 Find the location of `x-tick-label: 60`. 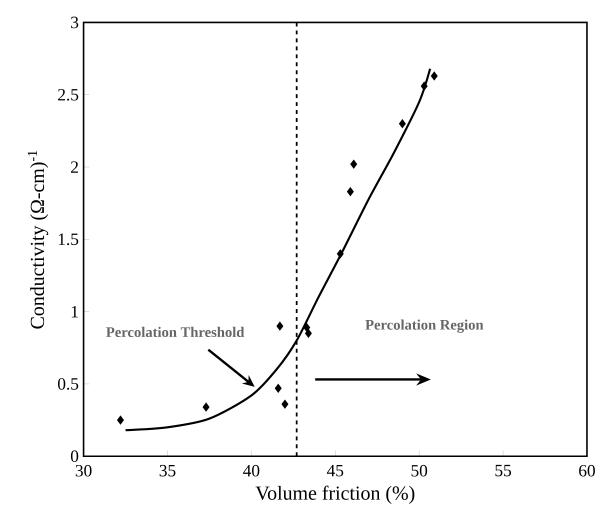

x-tick-label: 60 is located at coordinates (587, 470).